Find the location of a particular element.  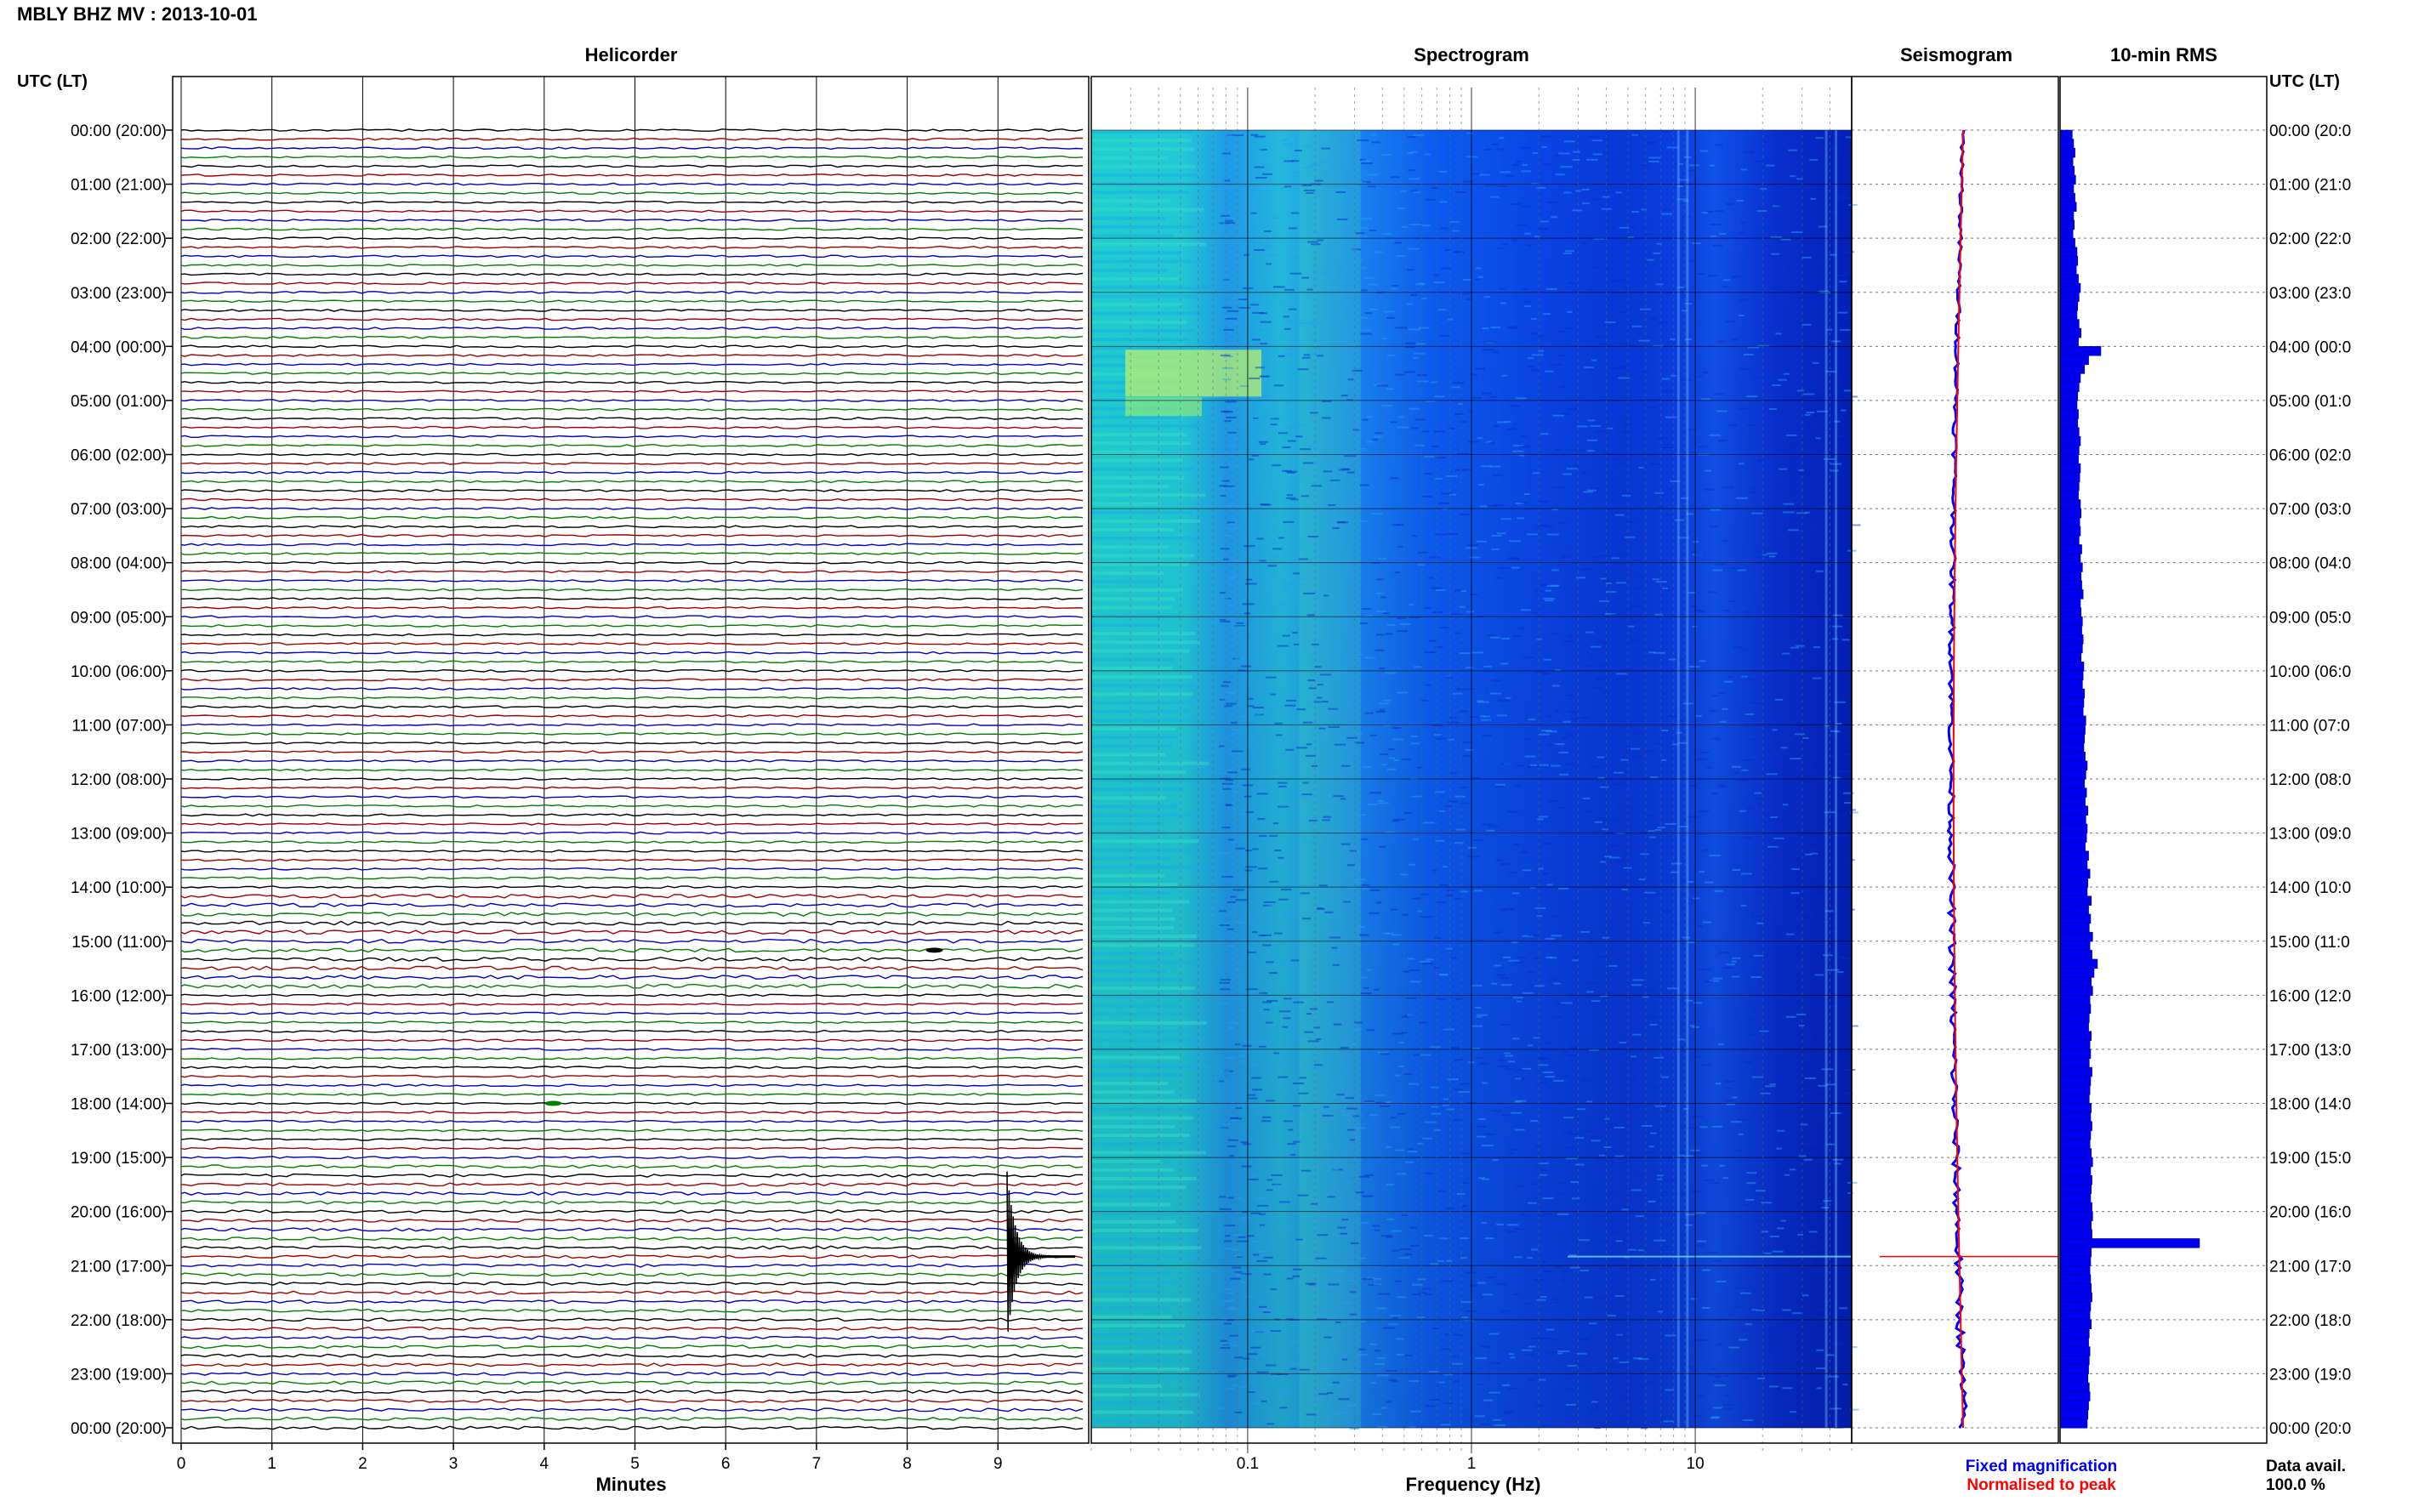

right-time-tick-label: 02:00 (22:0 is located at coordinates (2310, 239).